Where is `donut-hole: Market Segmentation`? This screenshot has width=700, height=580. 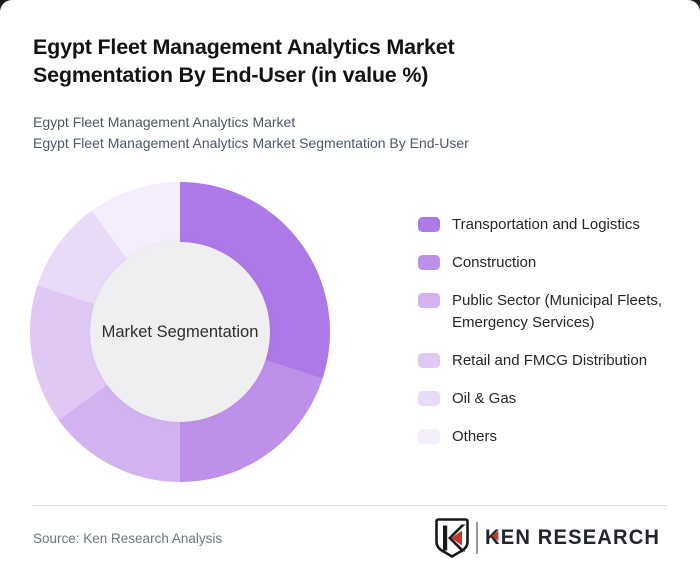 donut-hole: Market Segmentation is located at coordinates (180, 332).